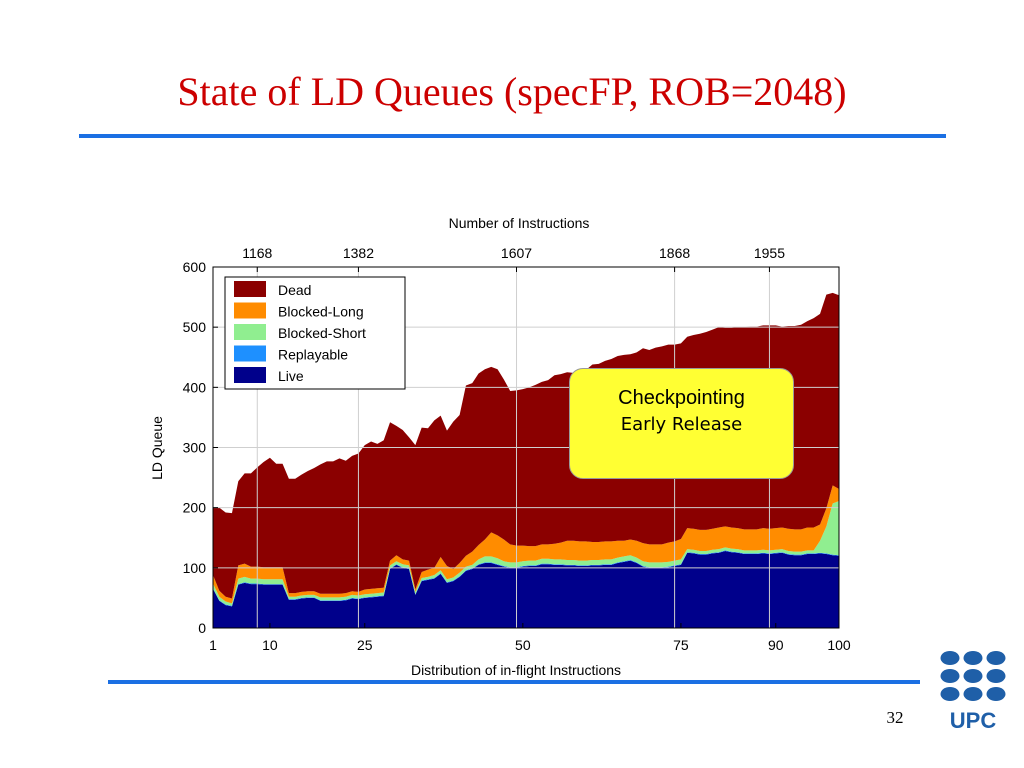 The height and width of the screenshot is (768, 1024). Describe the element at coordinates (157, 448) in the screenshot. I see `y-axis-title: LD Queue` at that location.